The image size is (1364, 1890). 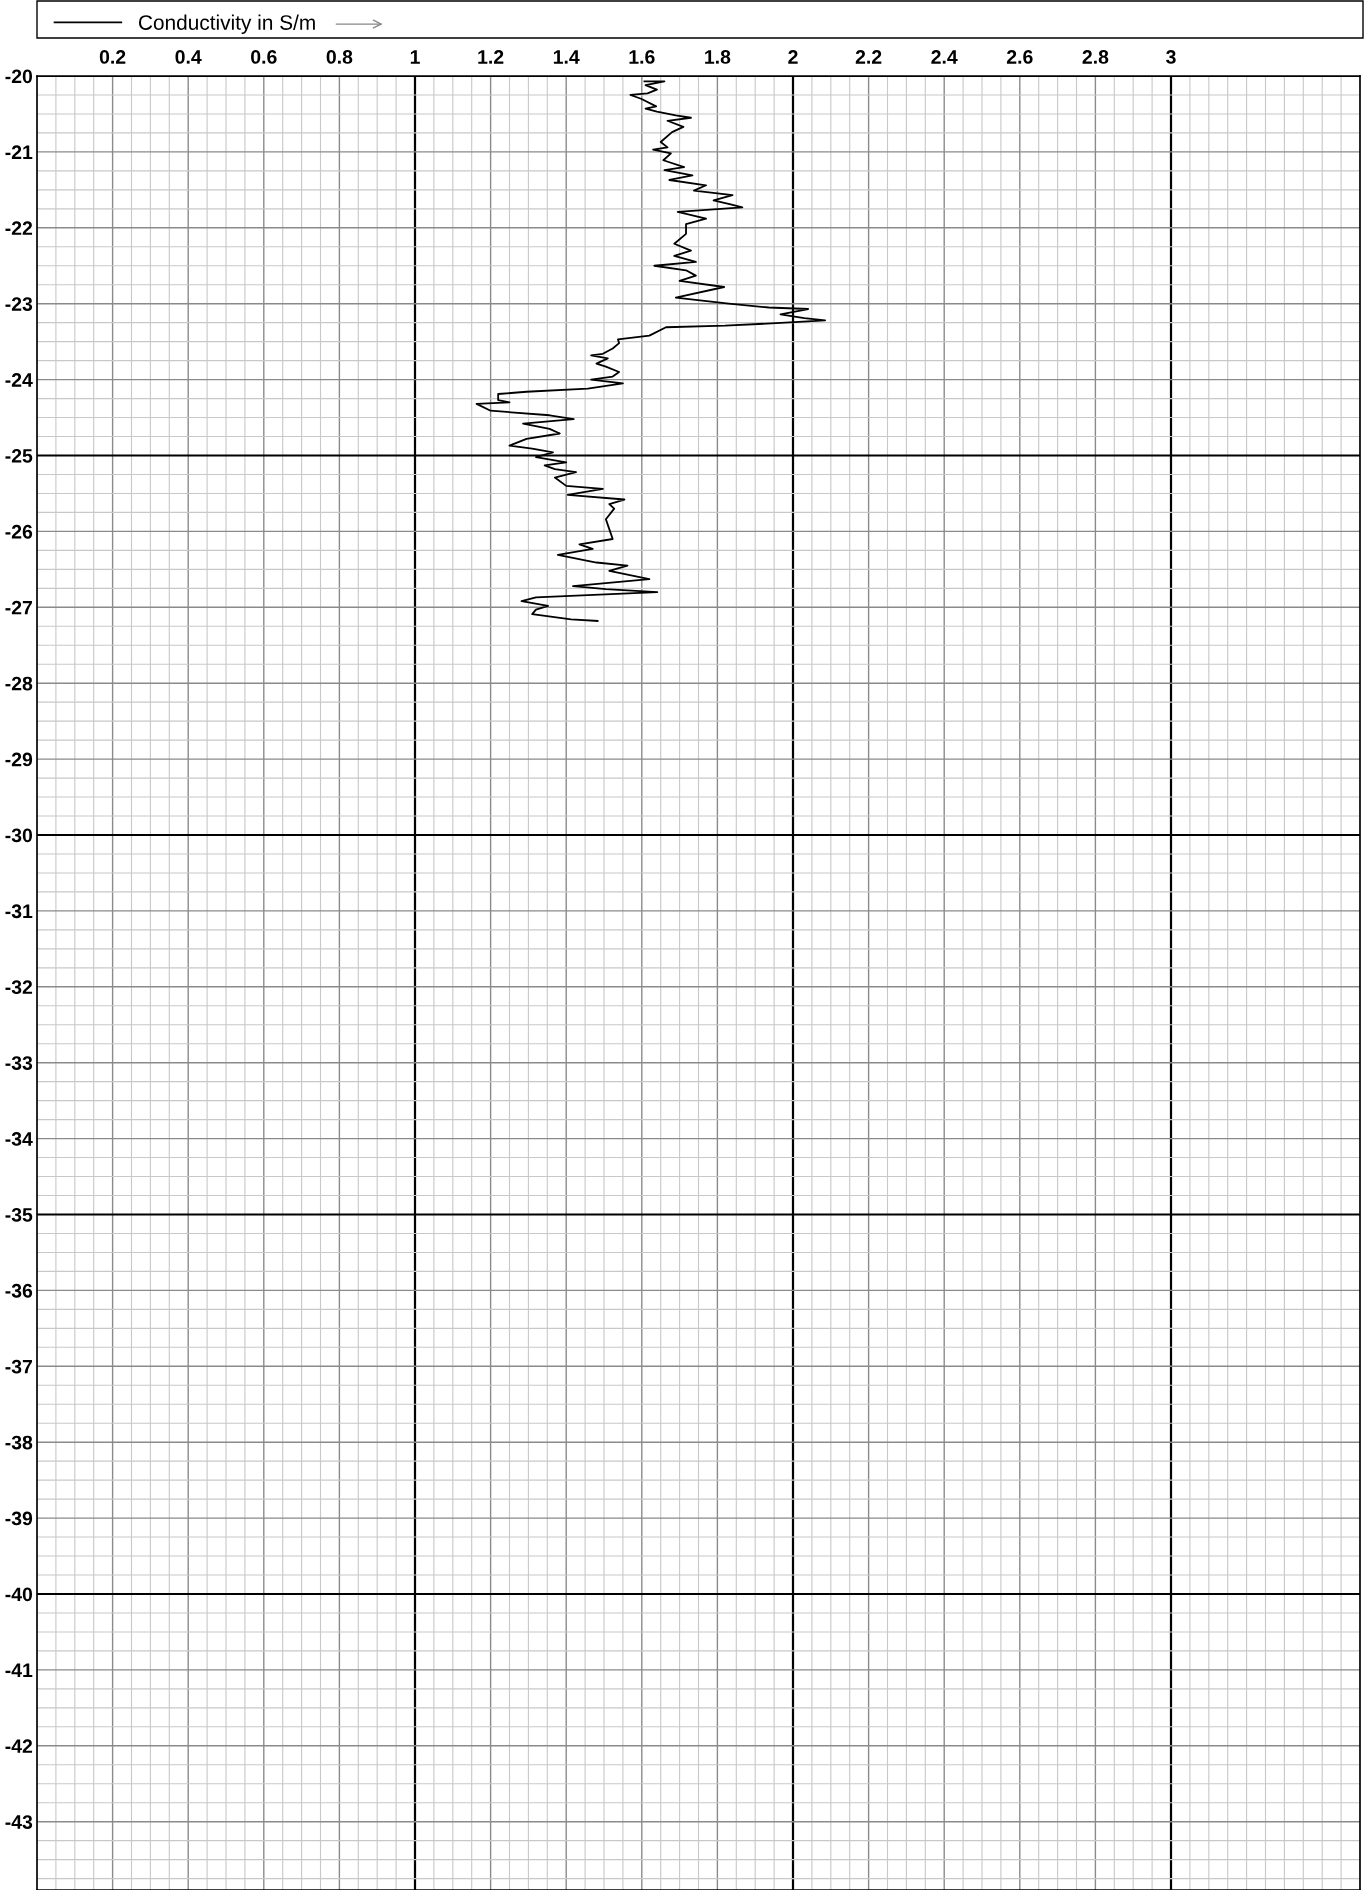 I want to click on x-tick-label: 2.6, so click(x=1019, y=57).